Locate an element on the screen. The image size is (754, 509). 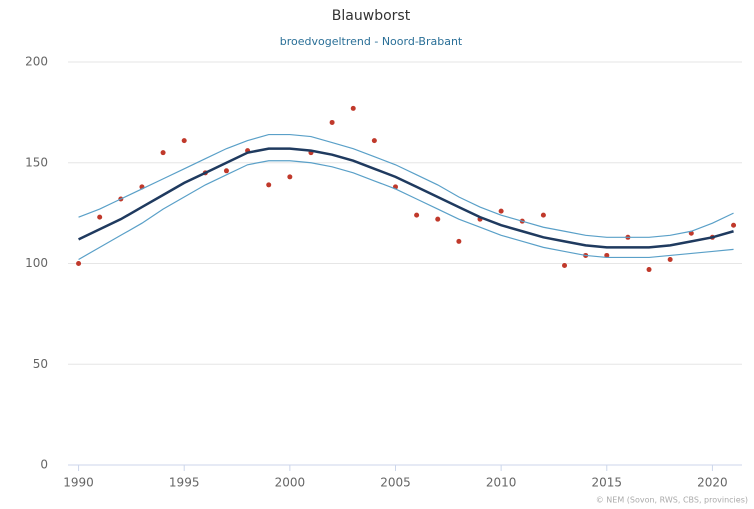
y-tick-label: 0 is located at coordinates (44, 465).